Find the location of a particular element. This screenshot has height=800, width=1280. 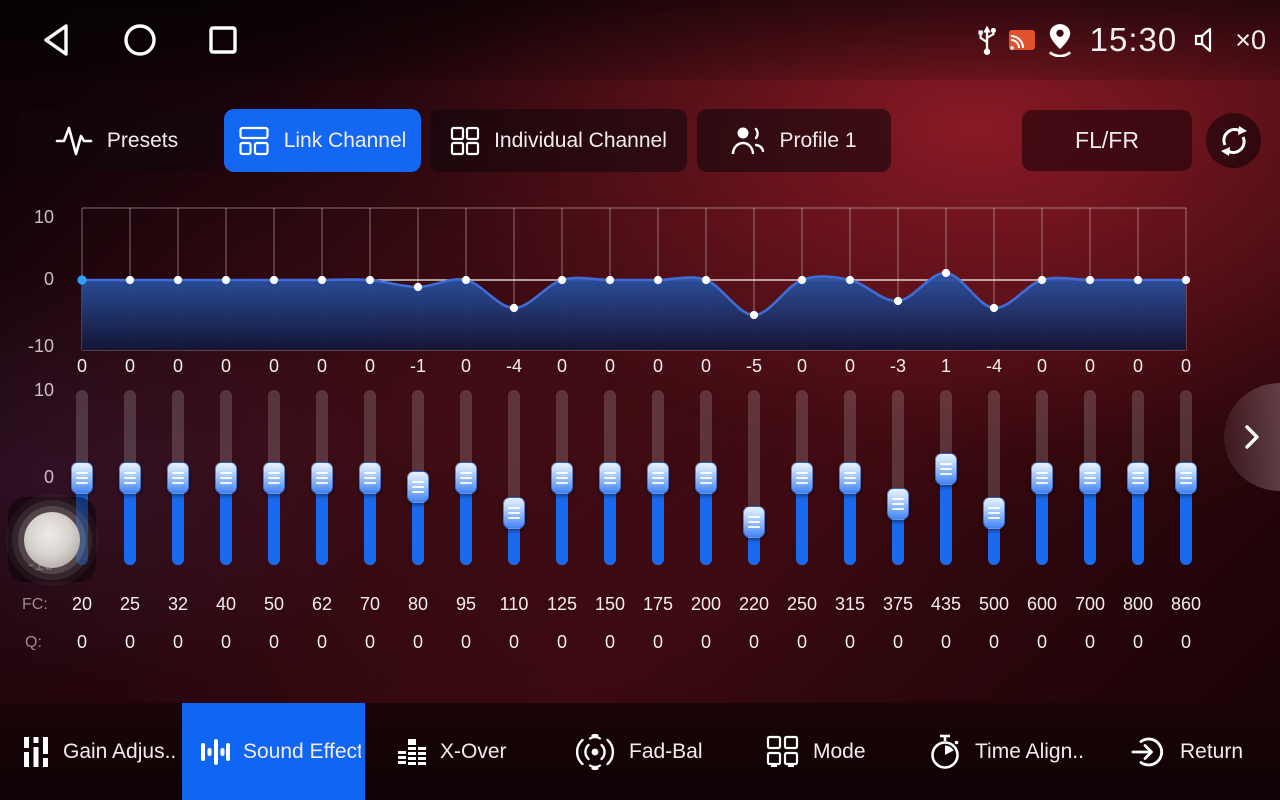

nav-mode: Mode is located at coordinates (816, 751).